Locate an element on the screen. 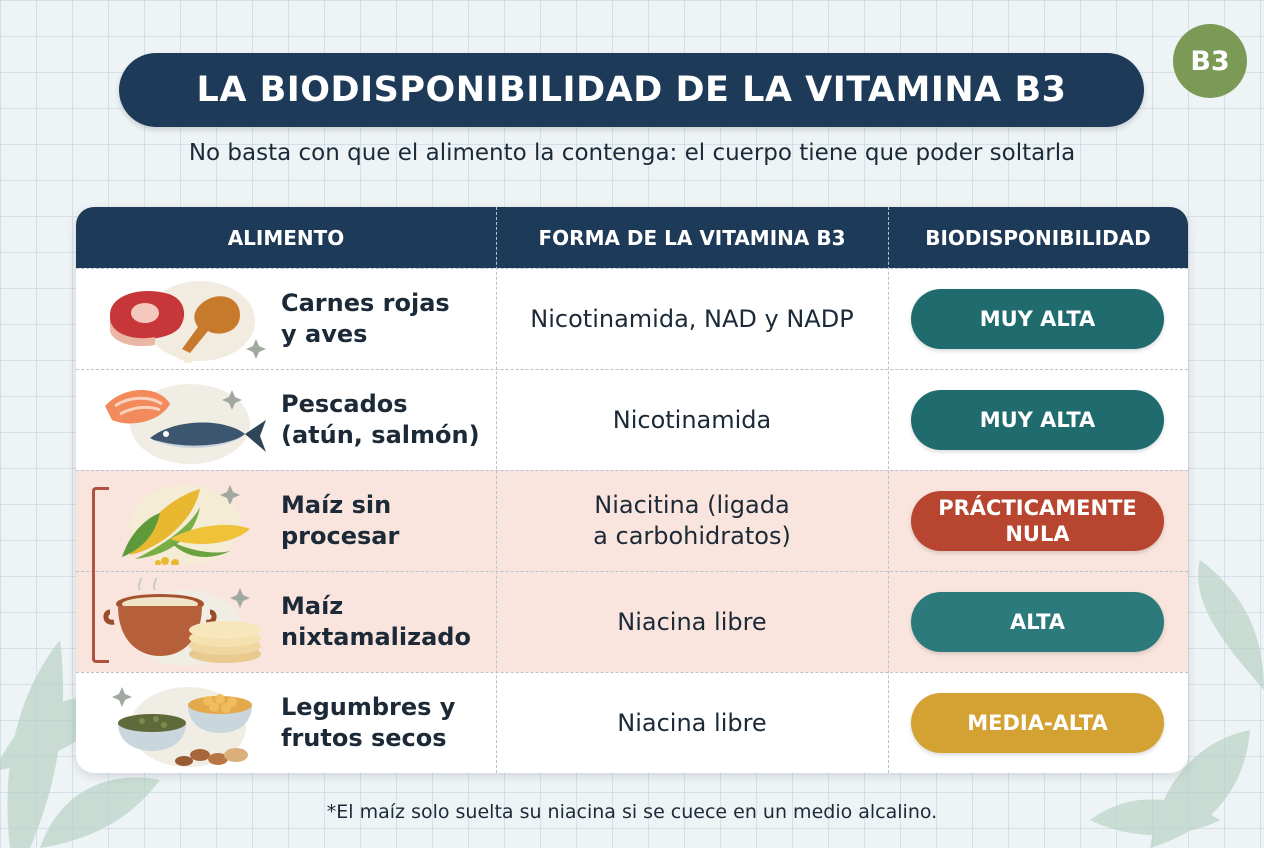  header-food: ALIMENTO is located at coordinates (286, 237).